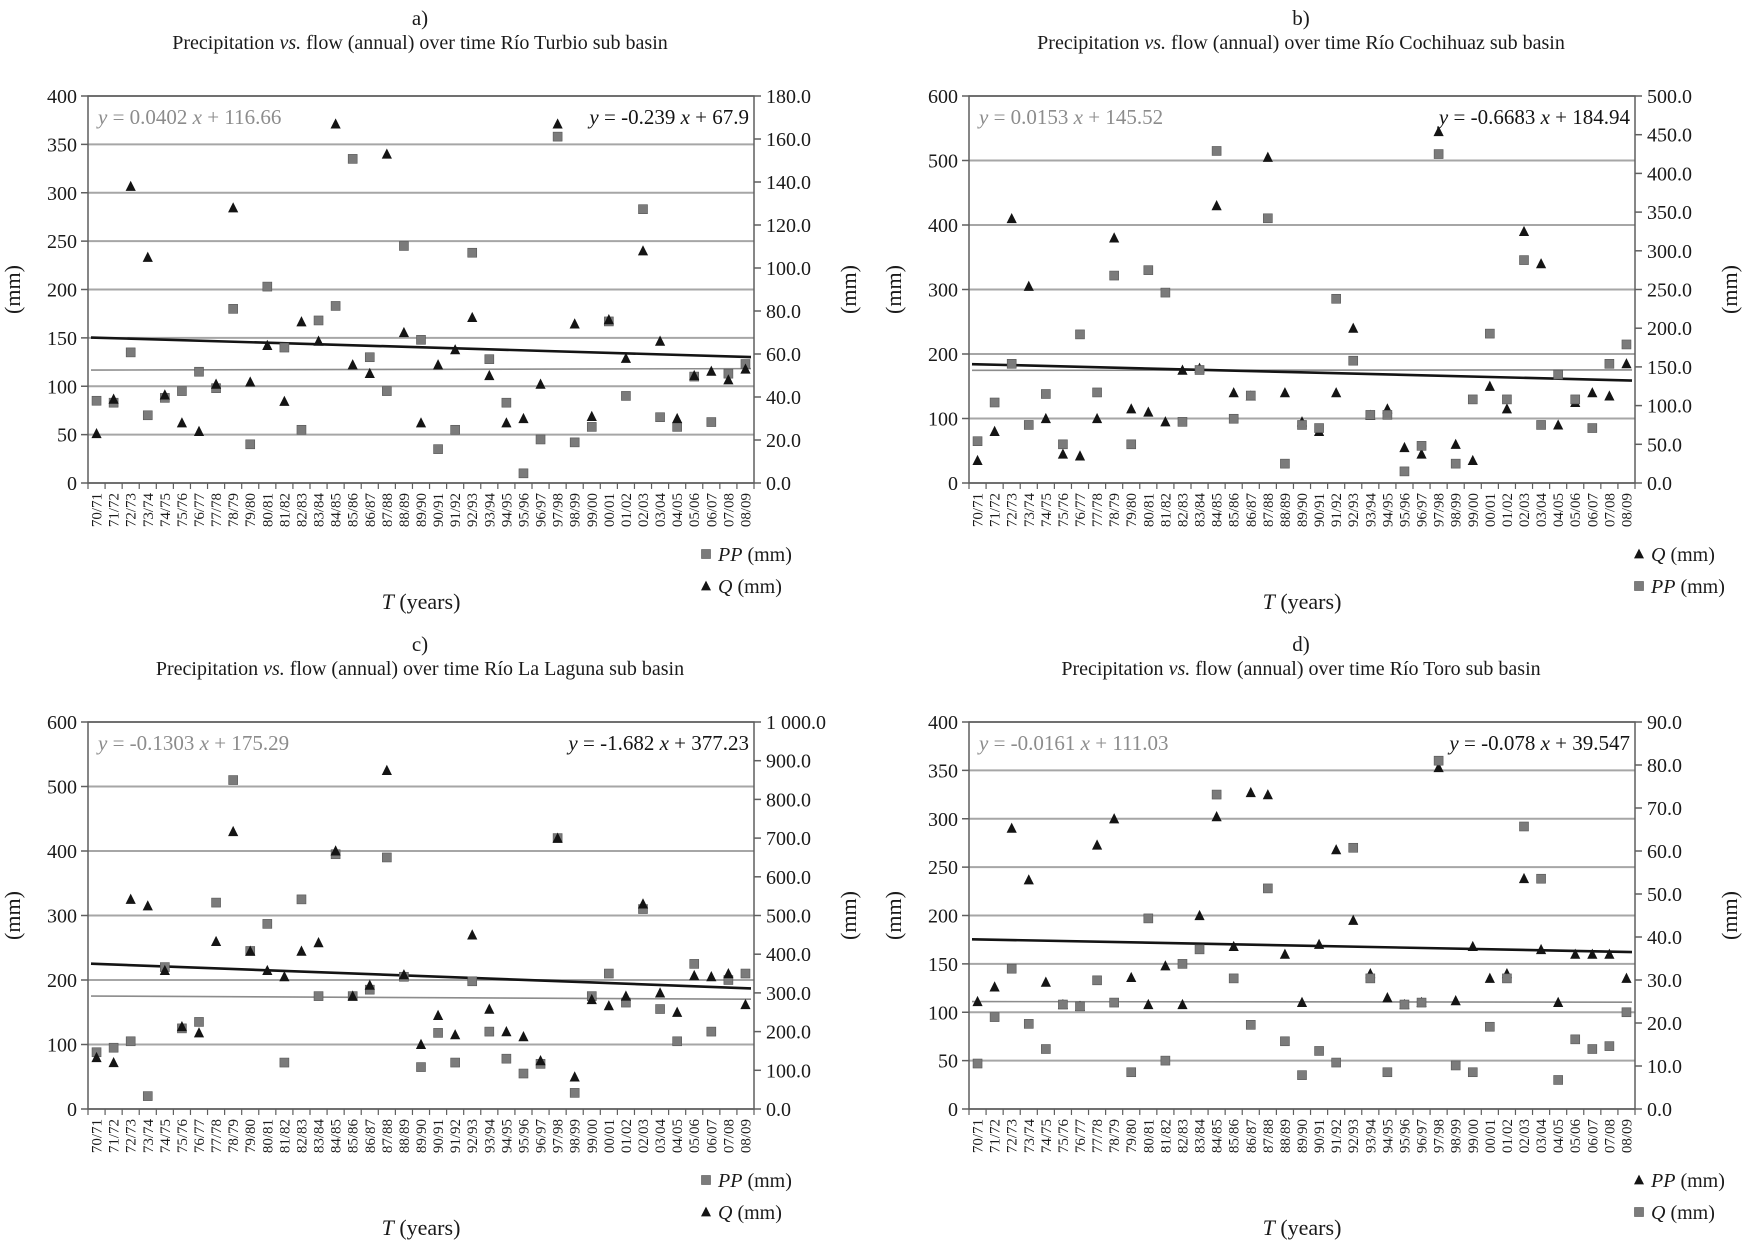  Describe the element at coordinates (788, 140) in the screenshot. I see `right-tick-label: 160.0` at that location.